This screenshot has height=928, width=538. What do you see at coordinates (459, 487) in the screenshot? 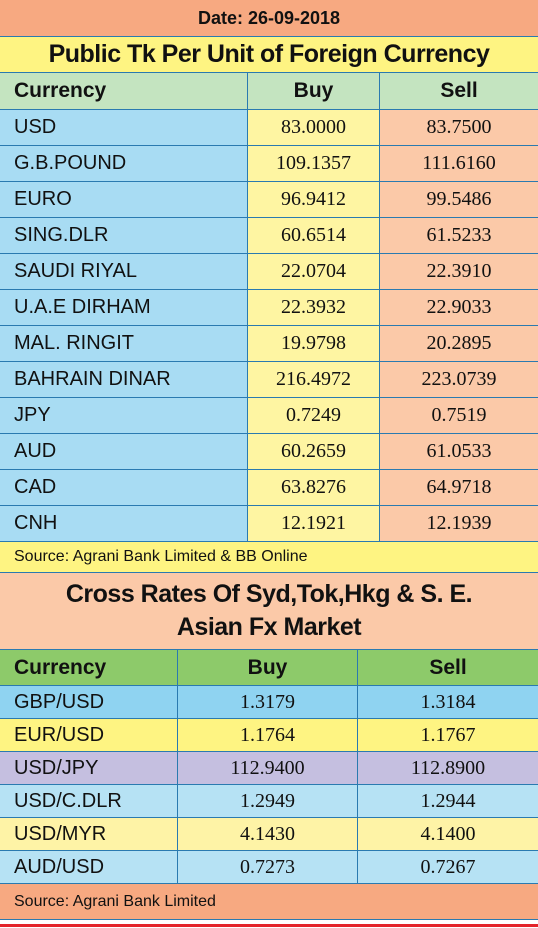
I see `cell-sell: 64.9718` at bounding box center [459, 487].